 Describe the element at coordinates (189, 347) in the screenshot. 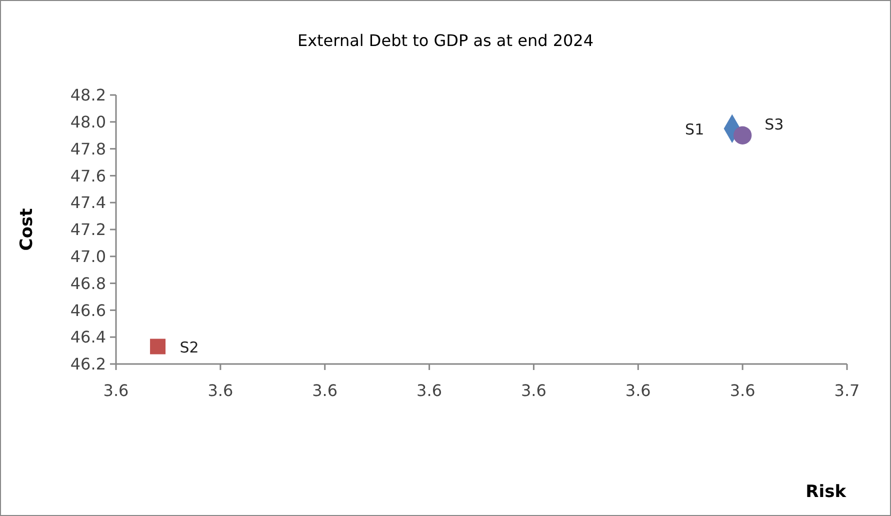

I see `series-label: S2` at that location.